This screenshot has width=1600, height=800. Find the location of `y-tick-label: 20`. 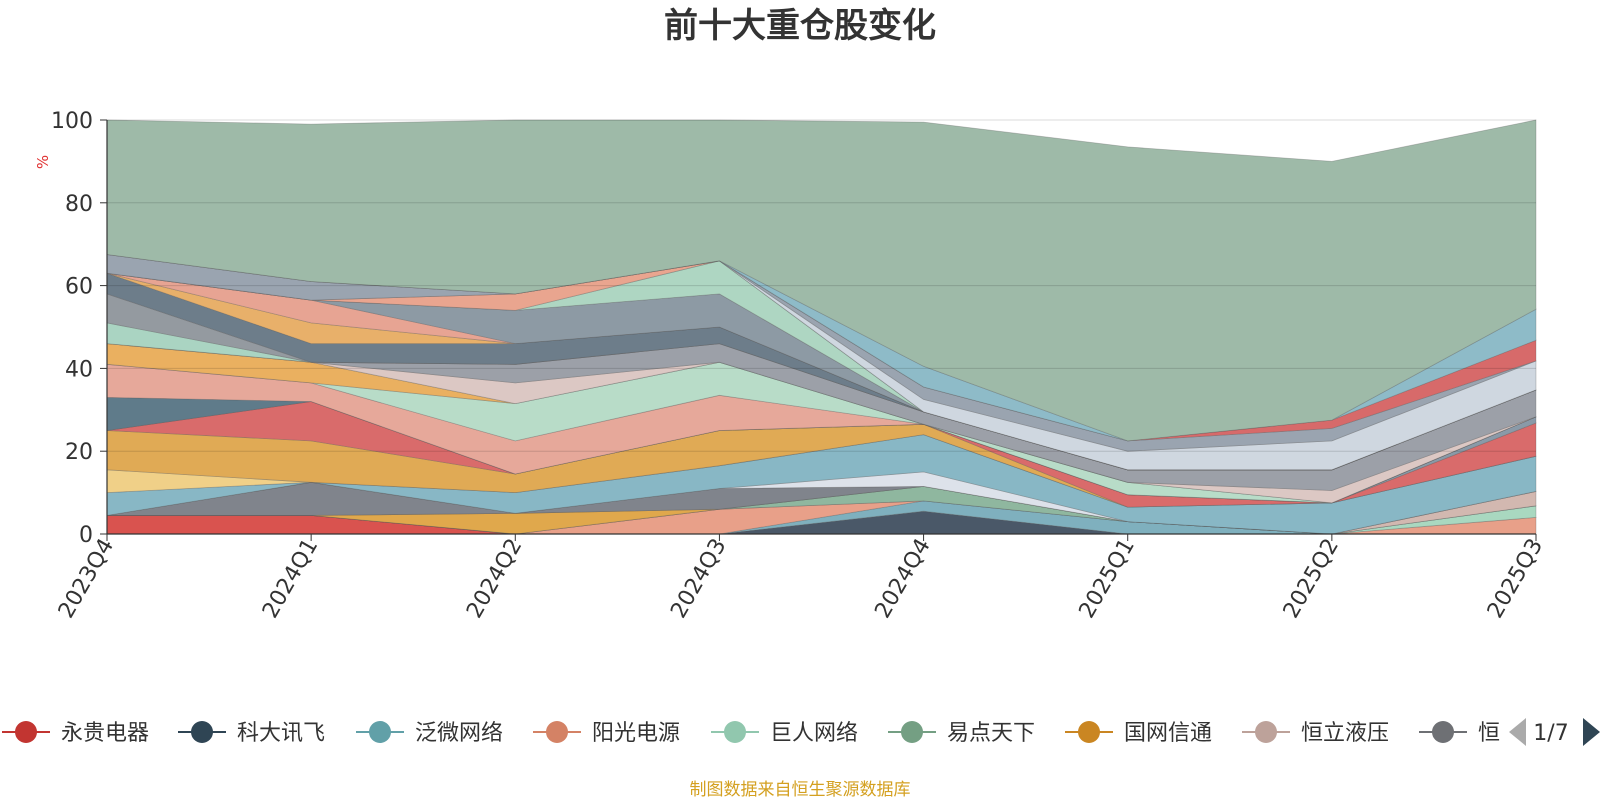

y-tick-label: 20 is located at coordinates (79, 452).